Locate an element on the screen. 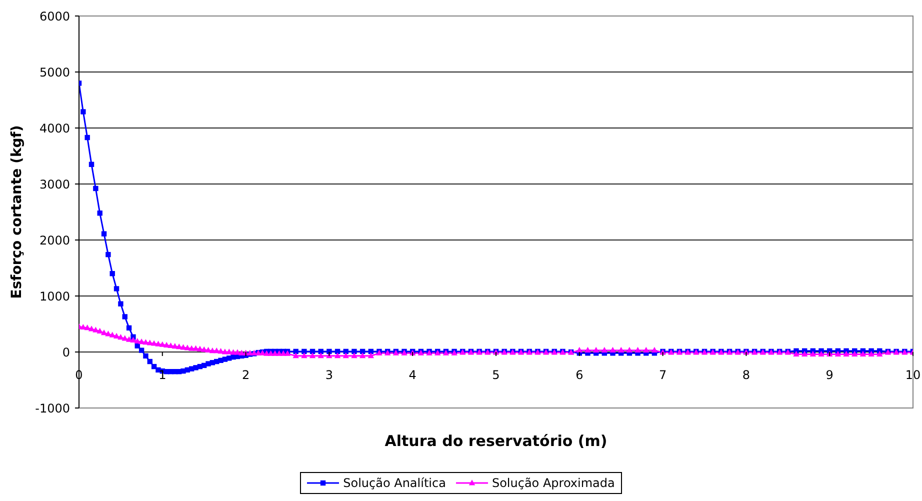 This screenshot has height=501, width=922. x-tick-label: 8 is located at coordinates (746, 375).